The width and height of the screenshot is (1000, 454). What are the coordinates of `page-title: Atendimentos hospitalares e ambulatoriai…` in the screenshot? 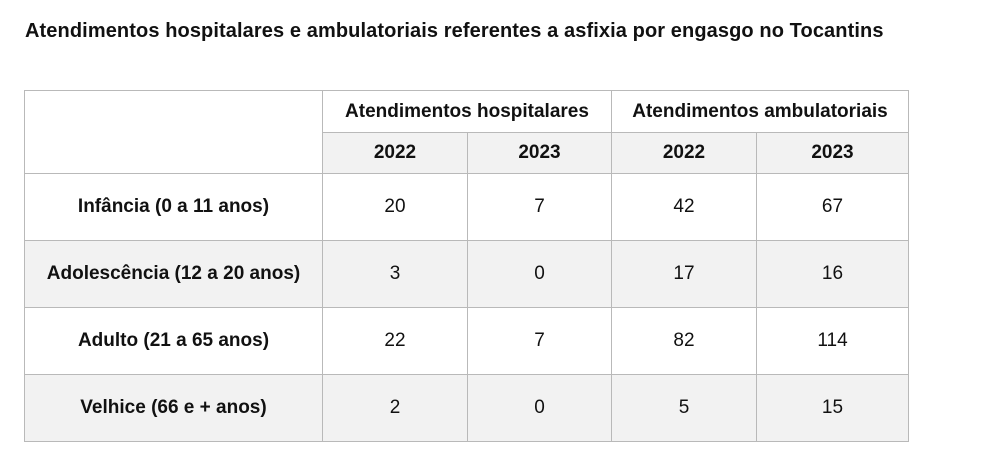 It's located at (454, 31).